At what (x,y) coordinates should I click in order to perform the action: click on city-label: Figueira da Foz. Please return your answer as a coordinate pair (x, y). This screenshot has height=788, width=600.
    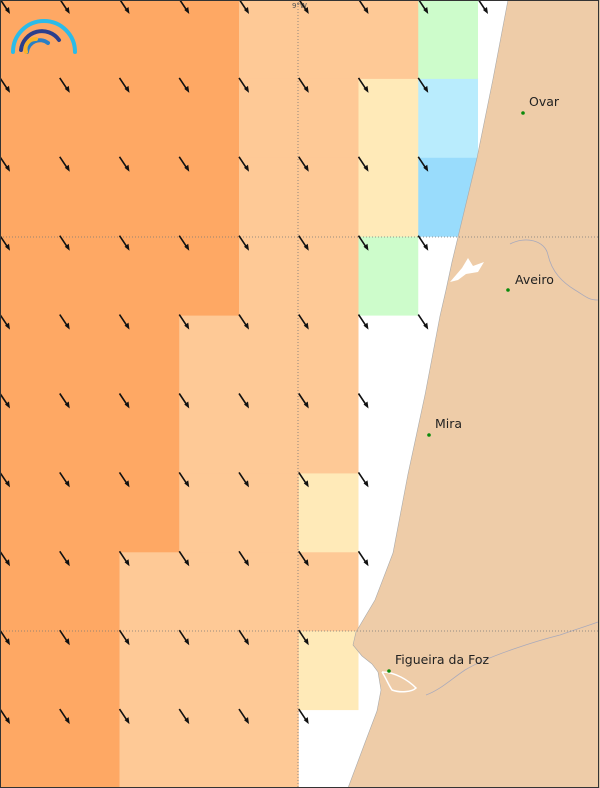
    Looking at the image, I should click on (442, 659).